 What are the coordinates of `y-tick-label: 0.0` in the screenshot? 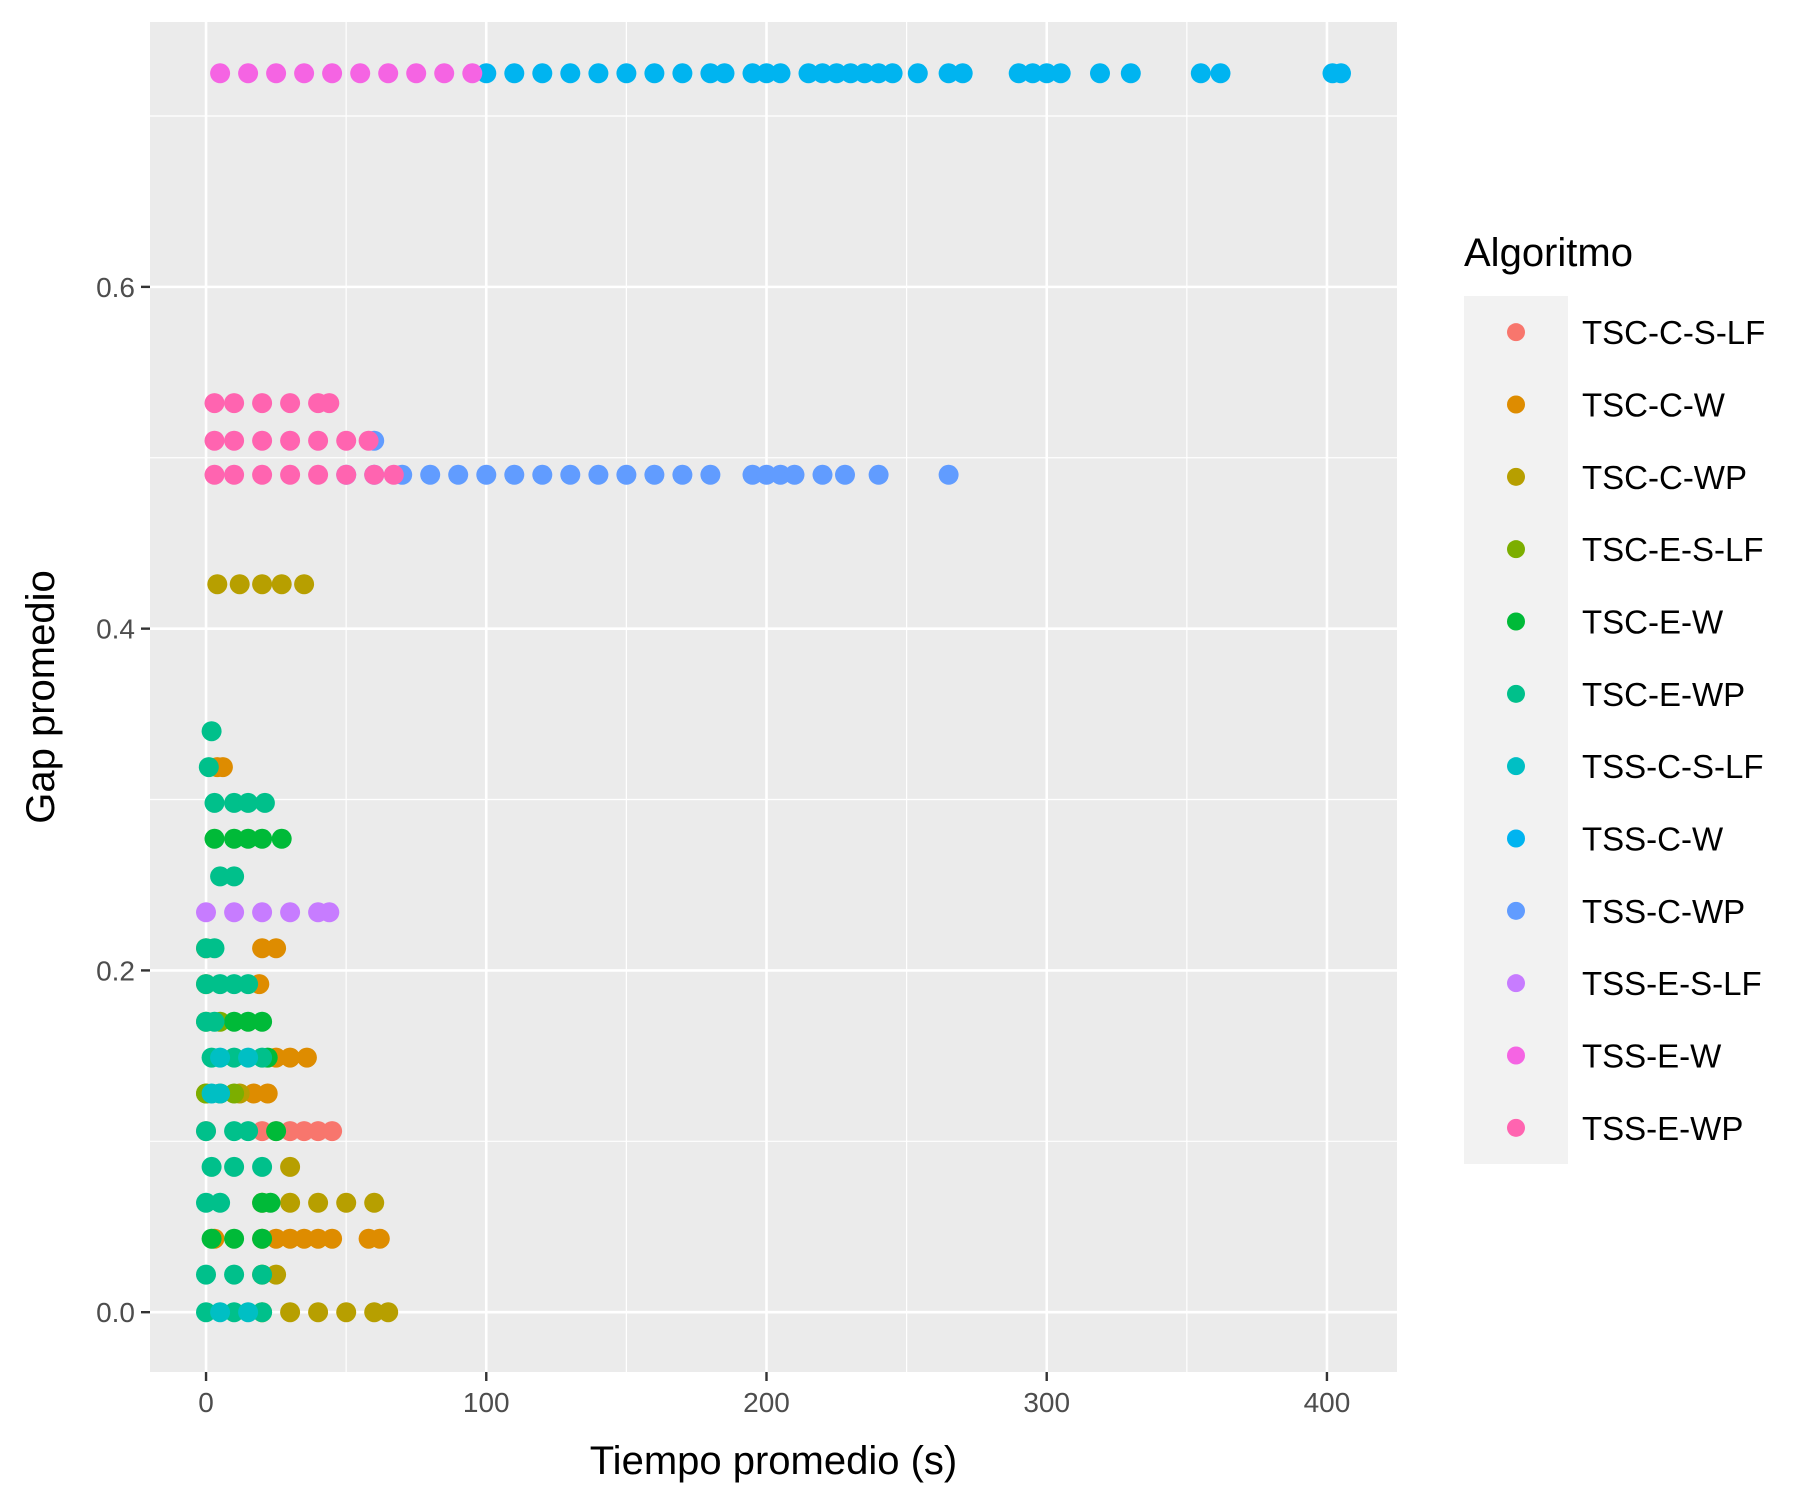 It's located at (115, 1312).